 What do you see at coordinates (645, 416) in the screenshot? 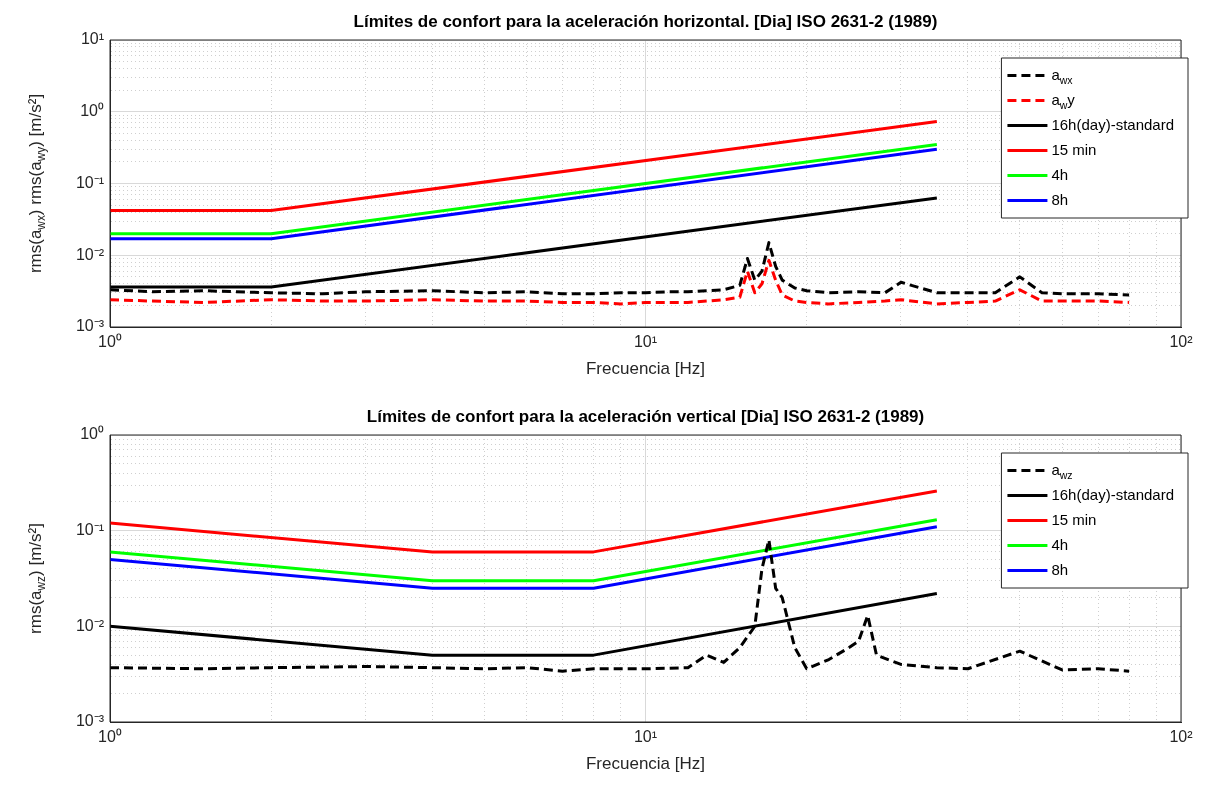
I see `chart-title: Límites de confort para la aceleración vertical [Dia] ISO 2631-2 (1989)` at bounding box center [645, 416].